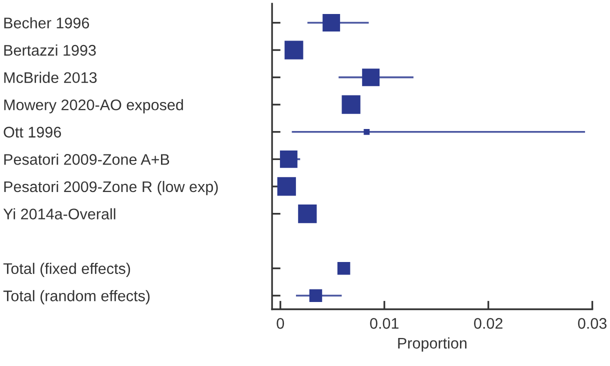 The width and height of the screenshot is (610, 366). What do you see at coordinates (76, 297) in the screenshot?
I see `y-tick-label: Total (random effects)` at bounding box center [76, 297].